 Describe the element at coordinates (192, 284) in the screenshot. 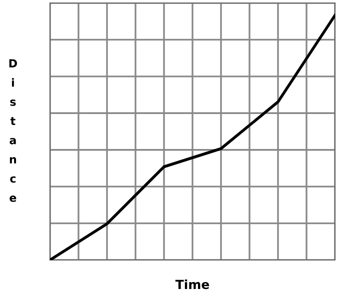

I see `x-axis-title: Time` at that location.